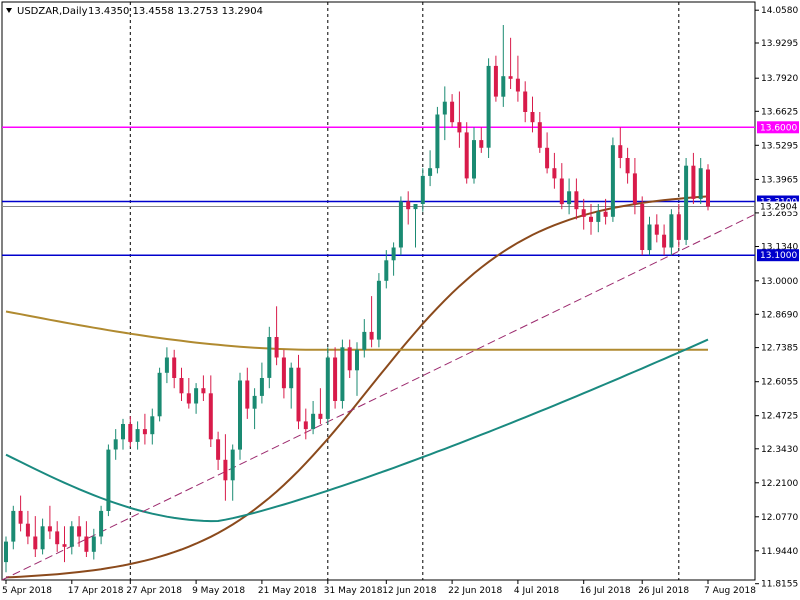 This screenshot has width=800, height=600. I want to click on price-tick-label: 12.0770, so click(779, 518).